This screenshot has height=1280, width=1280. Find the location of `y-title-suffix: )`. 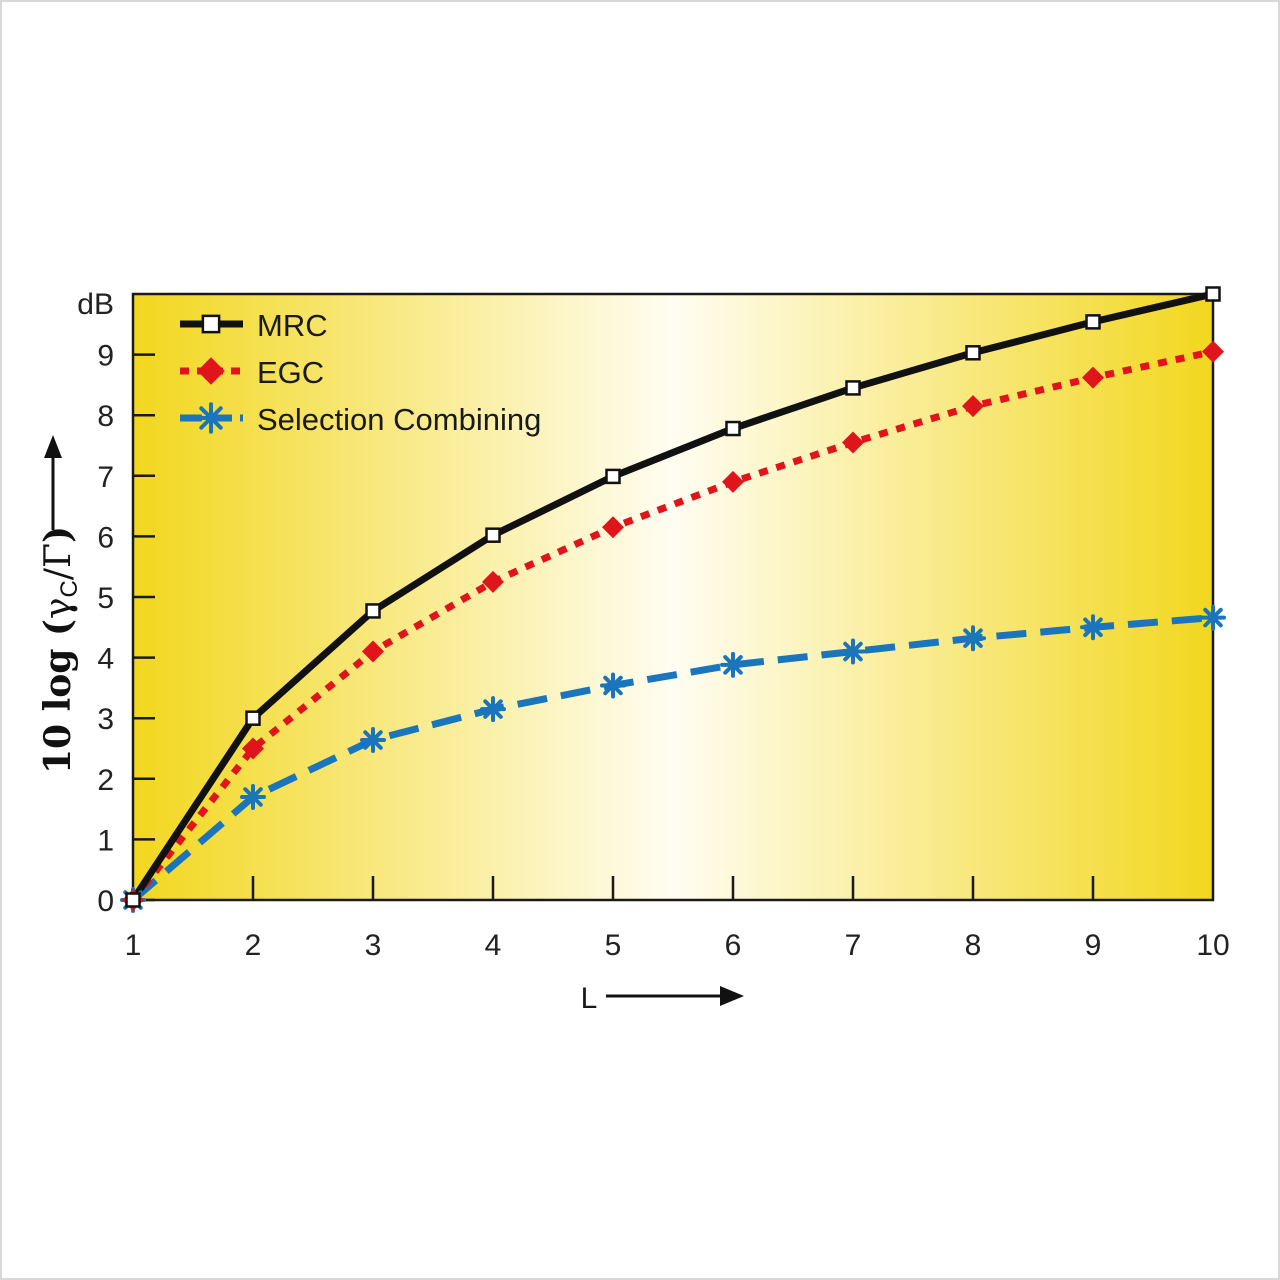

y-title-suffix: ) is located at coordinates (58, 534).